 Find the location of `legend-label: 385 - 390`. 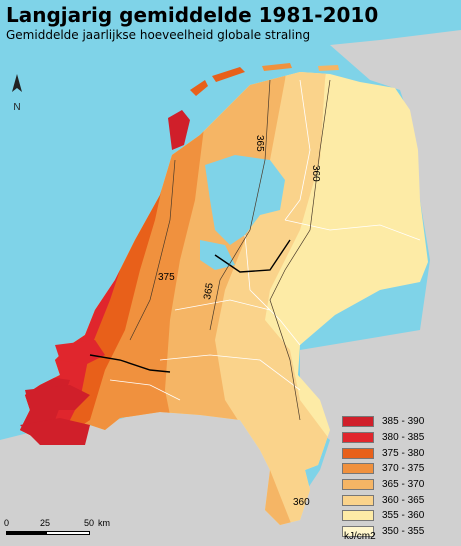

legend-label: 385 - 390 is located at coordinates (403, 422).